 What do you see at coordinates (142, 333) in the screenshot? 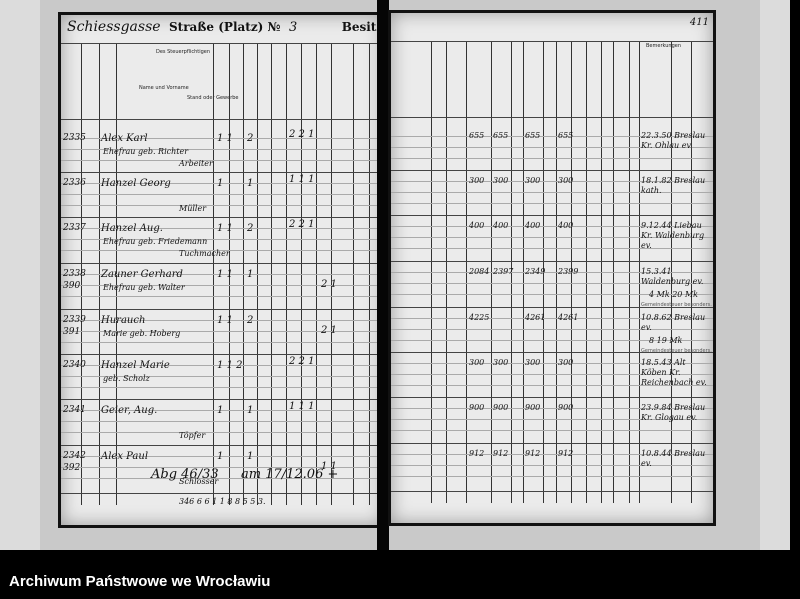
I see `taxpayer-name-2: Marie geb. Hoberg` at bounding box center [142, 333].